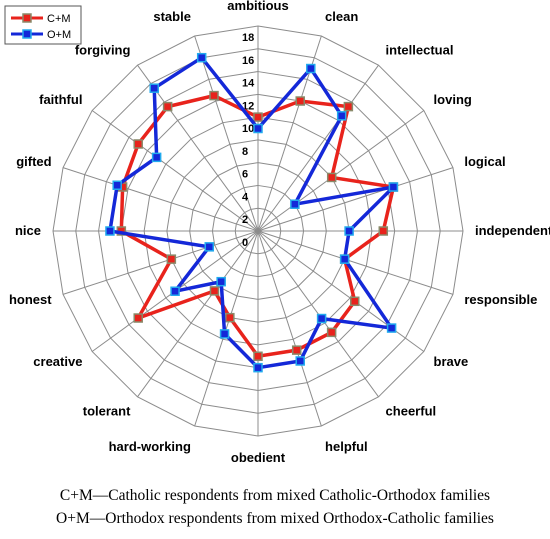 The image size is (550, 539). Describe the element at coordinates (245, 197) in the screenshot. I see `tick-label: 4` at that location.